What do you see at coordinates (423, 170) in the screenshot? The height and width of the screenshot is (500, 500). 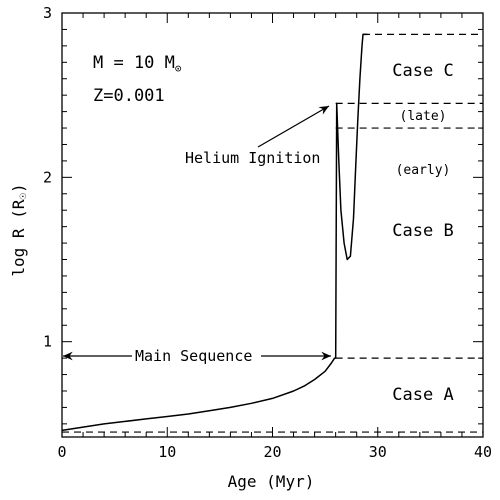 I see `early-label: (early)` at bounding box center [423, 170].